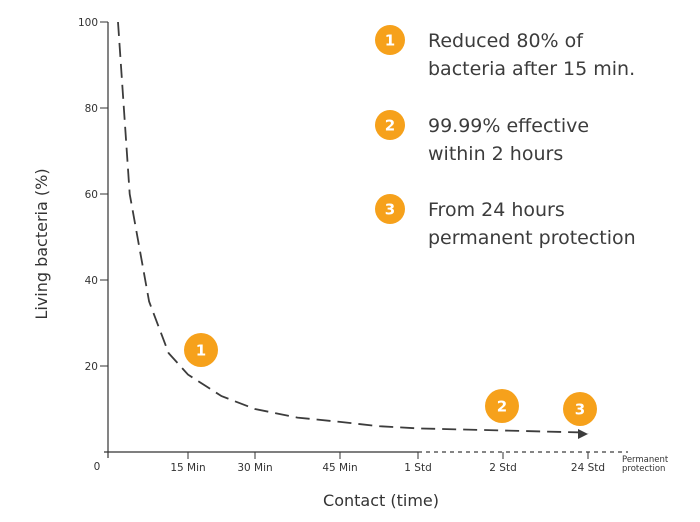 Image resolution: width=700 pixels, height=522 pixels. I want to click on x-tick-label: 15 Min, so click(187, 468).